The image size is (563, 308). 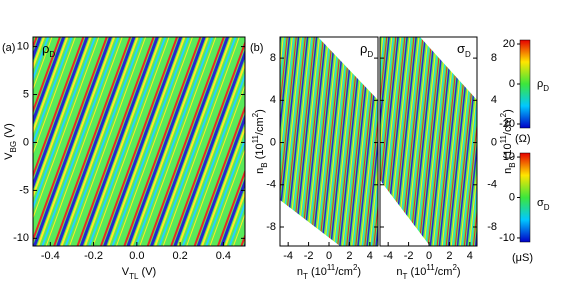 I want to click on x-axis-label: VTL (V), so click(x=139, y=273).